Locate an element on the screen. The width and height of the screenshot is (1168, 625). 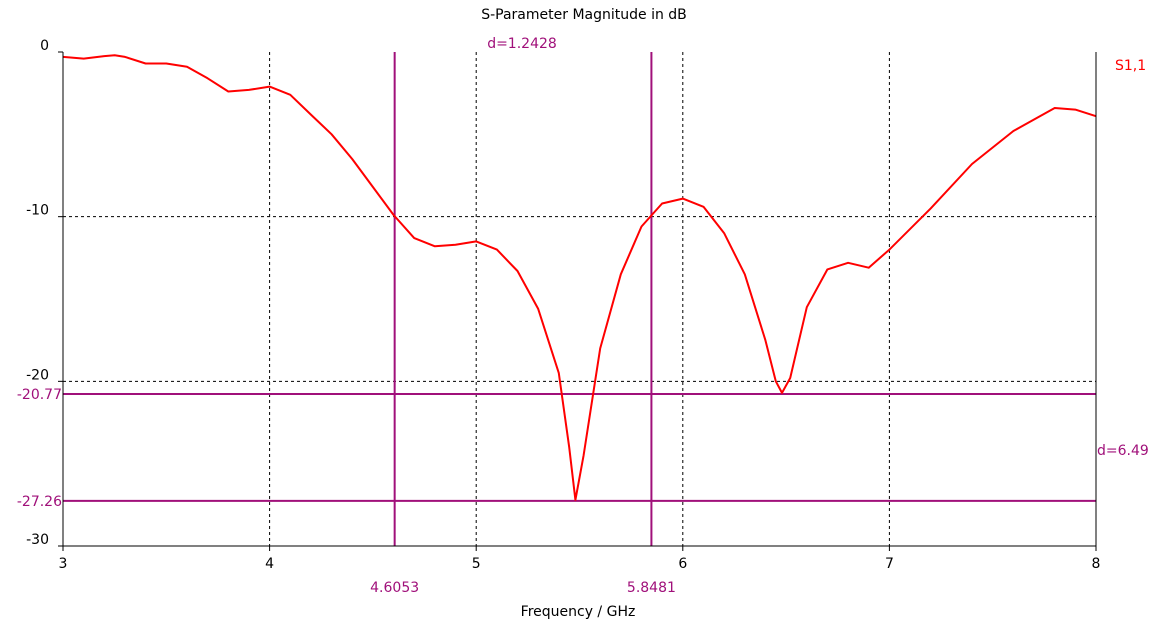
legend-entry-s11: S1,1 is located at coordinates (1130, 66).